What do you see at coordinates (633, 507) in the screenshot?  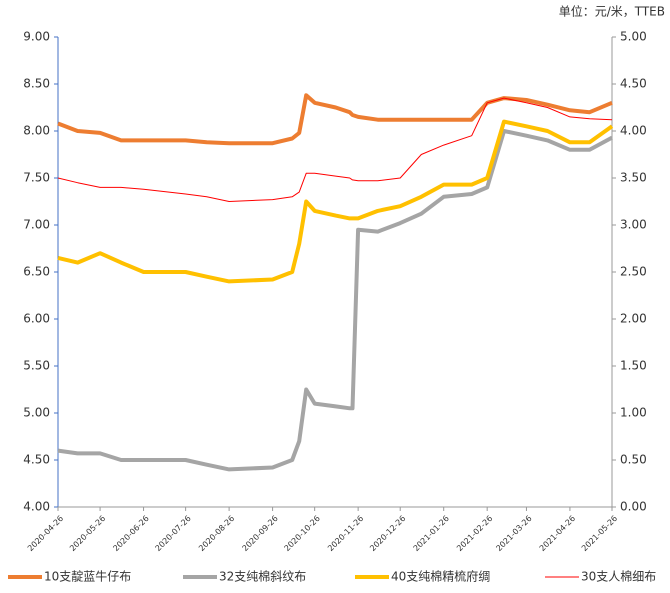 I see `y2-tick-label: 0.00` at bounding box center [633, 507].